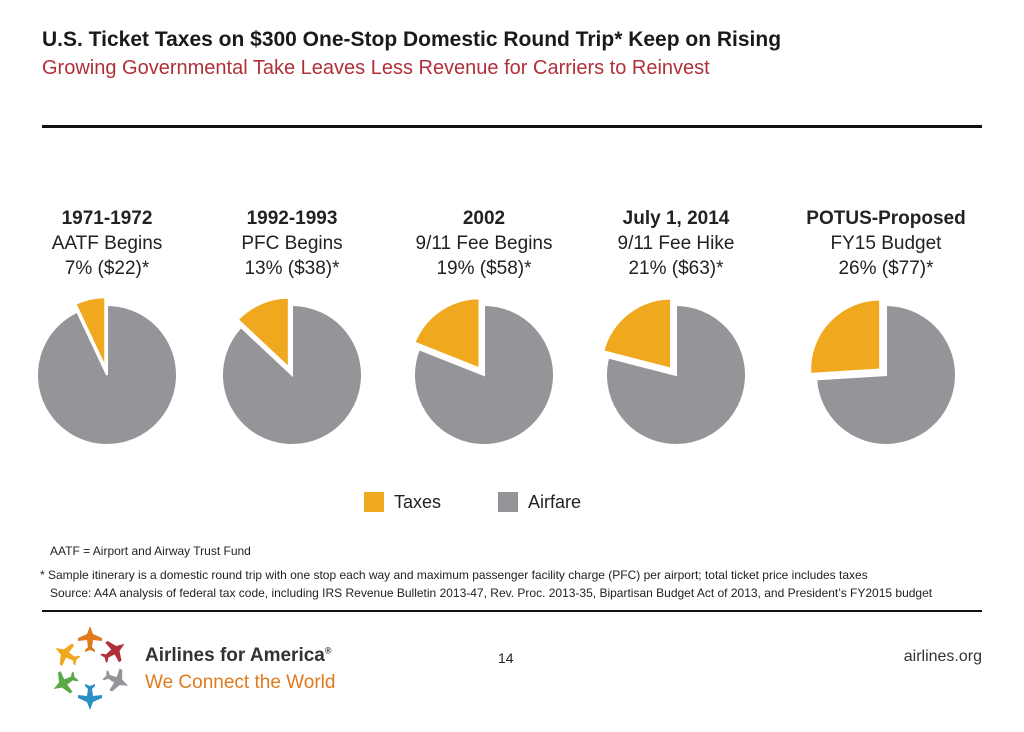 This screenshot has width=1024, height=732. What do you see at coordinates (512, 611) in the screenshot?
I see `bottom-divider` at bounding box center [512, 611].